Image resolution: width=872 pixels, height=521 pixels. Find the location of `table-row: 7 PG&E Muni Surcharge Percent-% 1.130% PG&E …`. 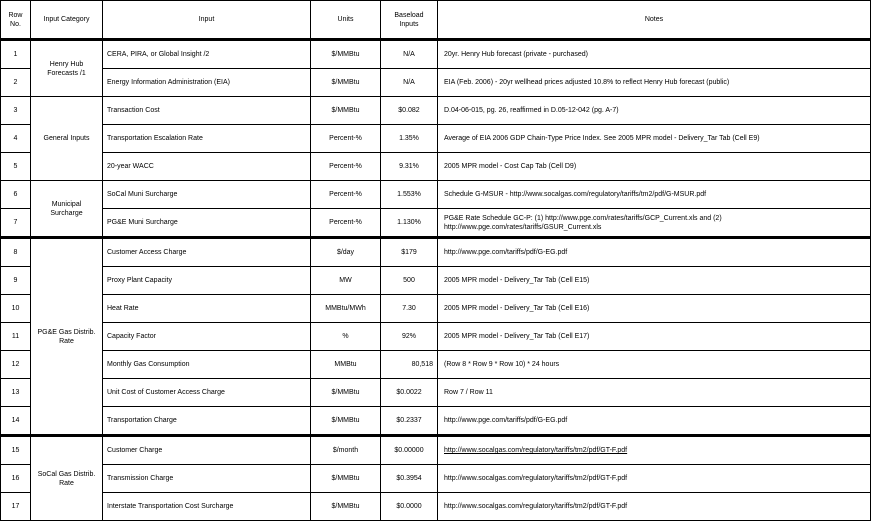

table-row: 7 PG&E Muni Surcharge Percent-% 1.130% PG&E … is located at coordinates (435, 223).